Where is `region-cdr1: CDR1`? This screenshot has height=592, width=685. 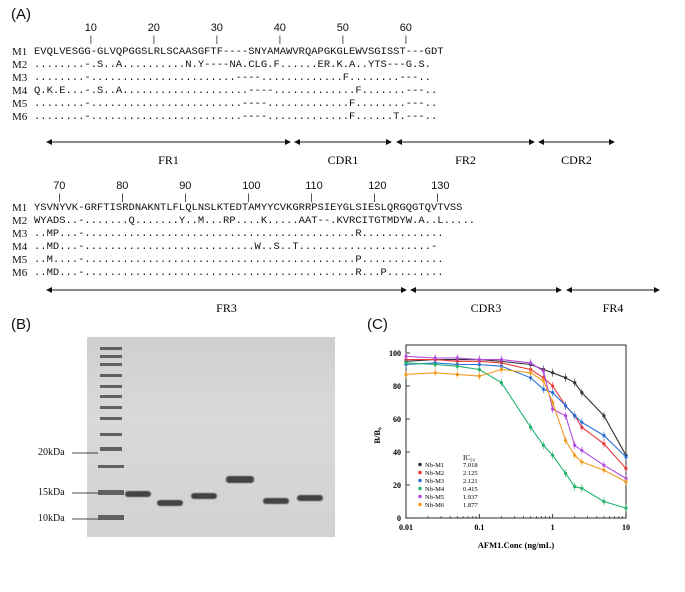
region-cdr1: CDR1 is located at coordinates (343, 153).